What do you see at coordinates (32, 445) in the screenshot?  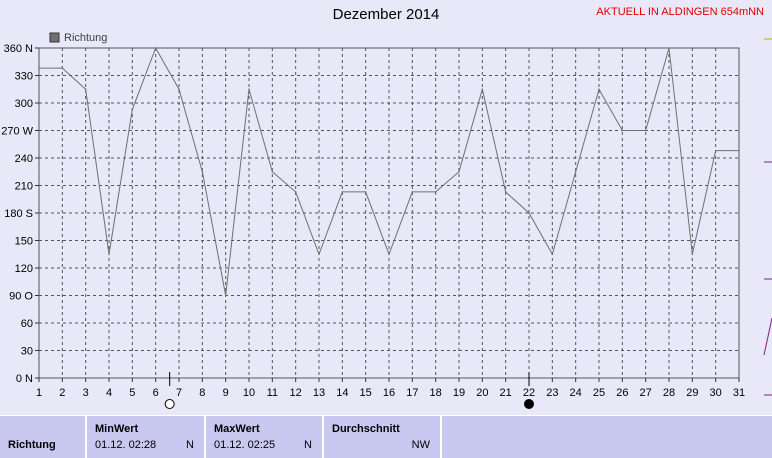 I see `stats-row-label: Richtung` at bounding box center [32, 445].